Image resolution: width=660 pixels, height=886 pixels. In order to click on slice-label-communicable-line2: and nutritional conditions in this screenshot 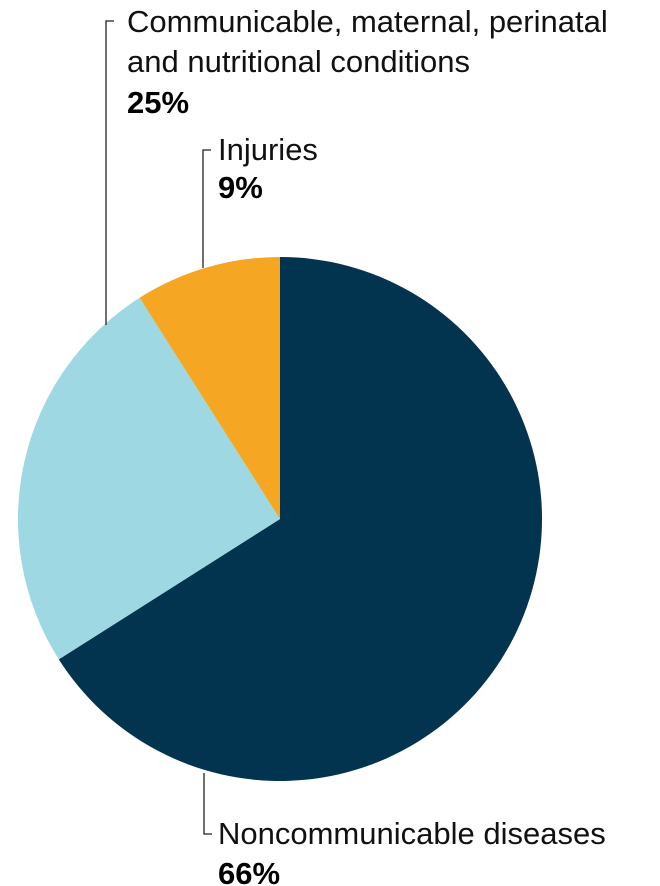, I will do `click(298, 61)`.